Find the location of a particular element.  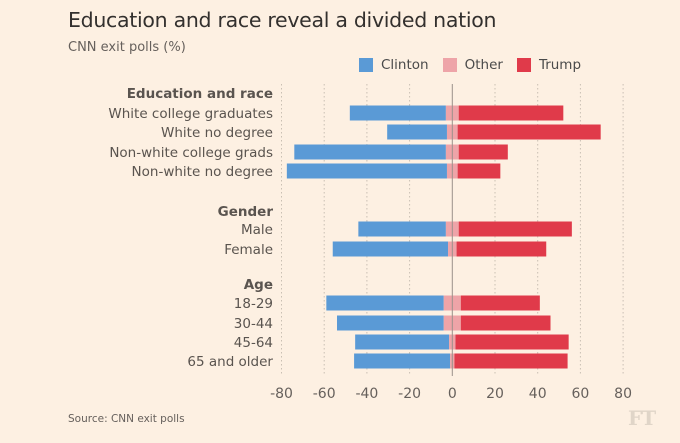

legend-item-trump: Trump is located at coordinates (549, 65).